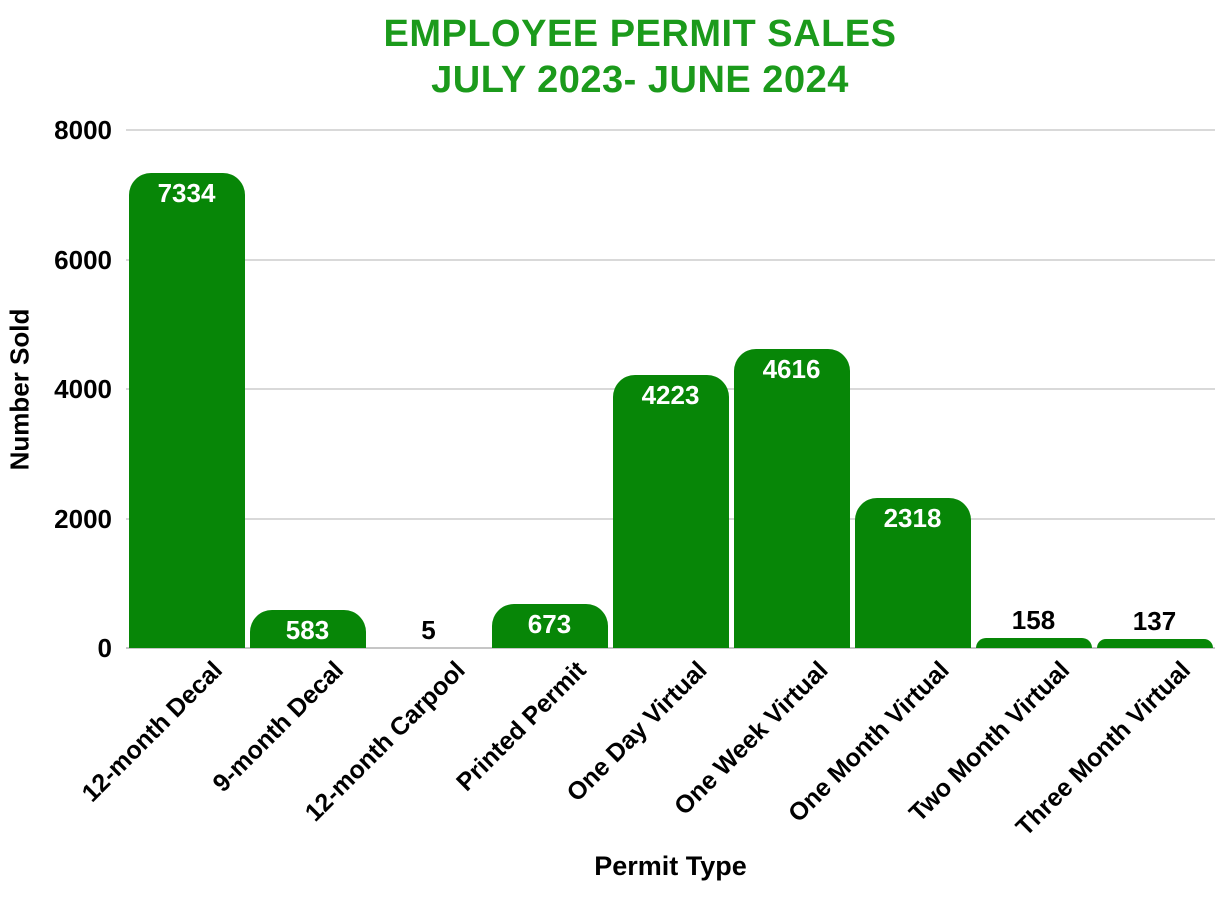  Describe the element at coordinates (83, 389) in the screenshot. I see `y-tick-label: 4000` at that location.